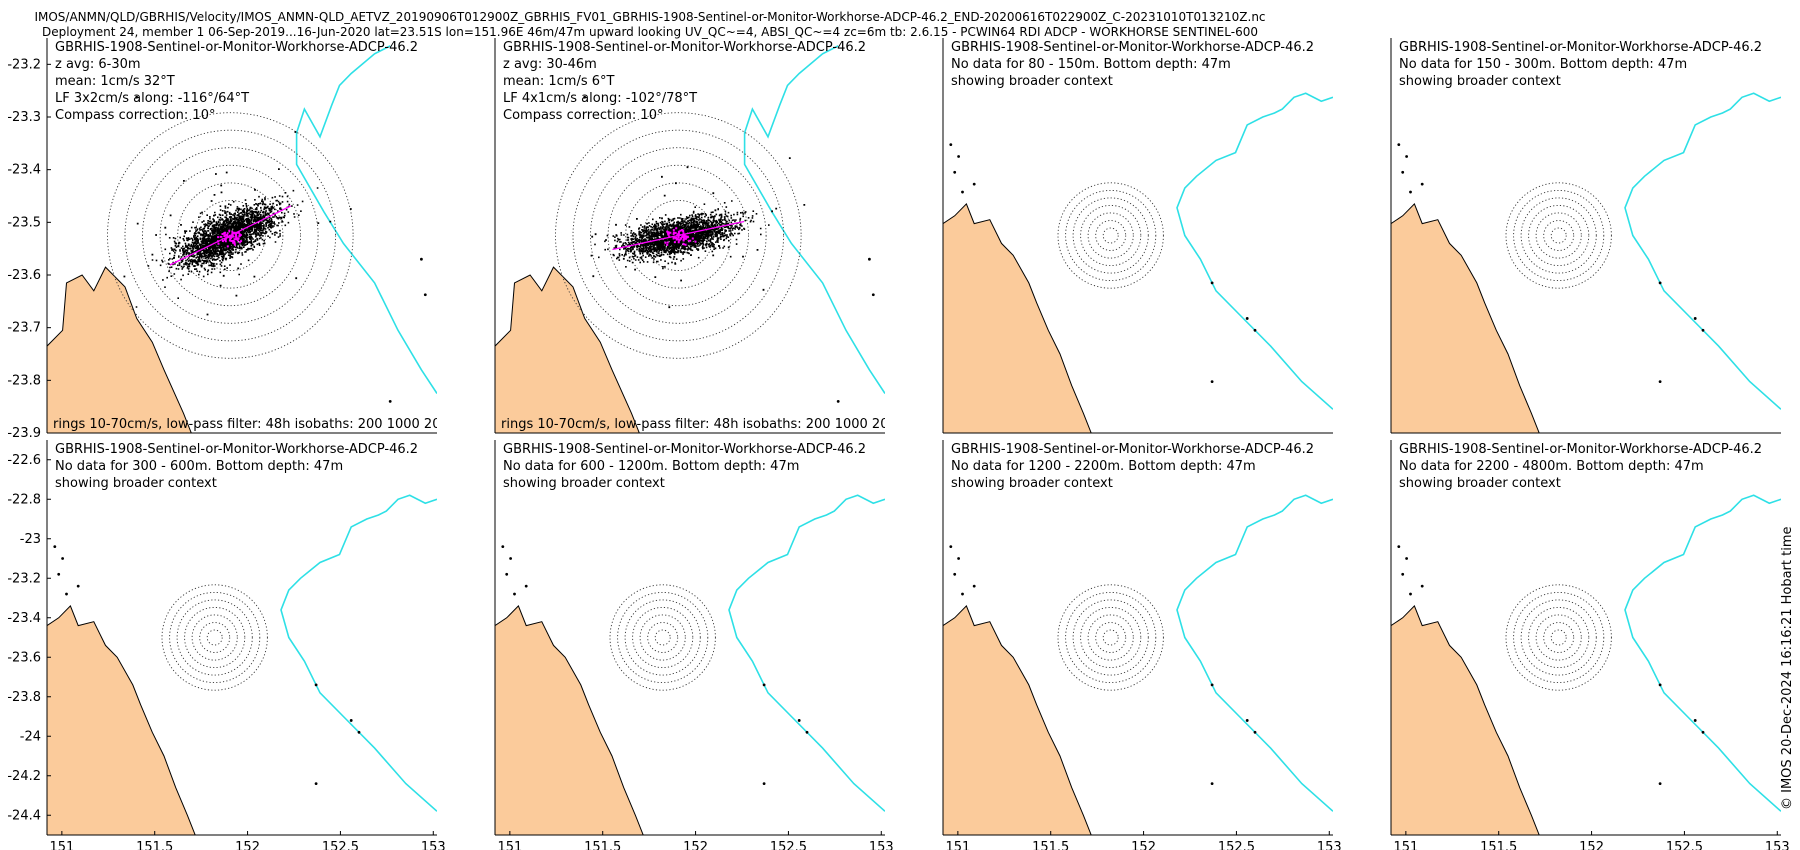 Image resolution: width=1800 pixels, height=850 pixels. Describe the element at coordinates (24, 815) in the screenshot. I see `y-tick-label: -24.4` at that location.